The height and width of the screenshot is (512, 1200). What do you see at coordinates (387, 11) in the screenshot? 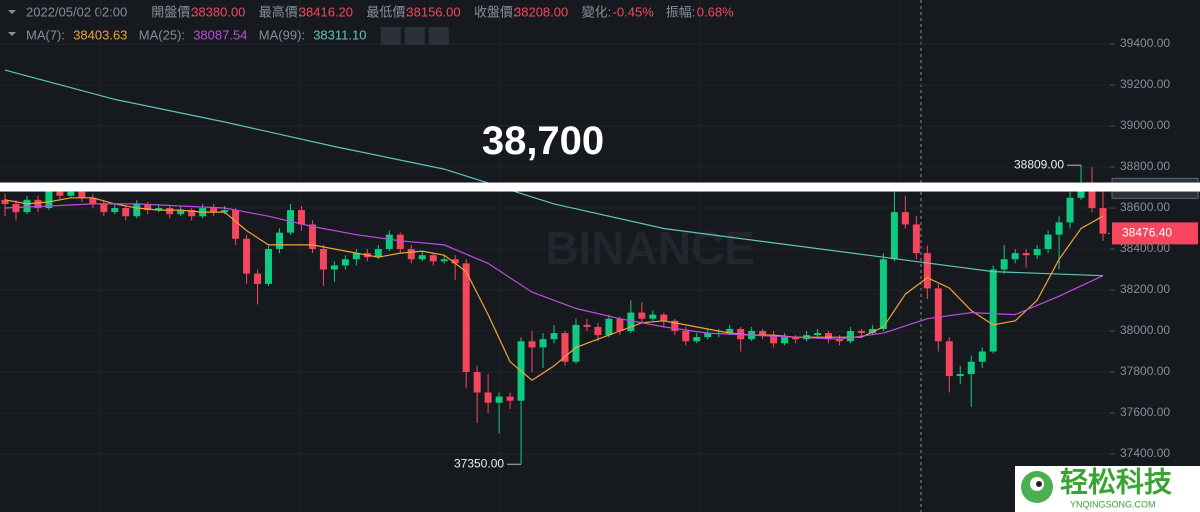
I see `header-field-label: 最低價:` at bounding box center [387, 11].